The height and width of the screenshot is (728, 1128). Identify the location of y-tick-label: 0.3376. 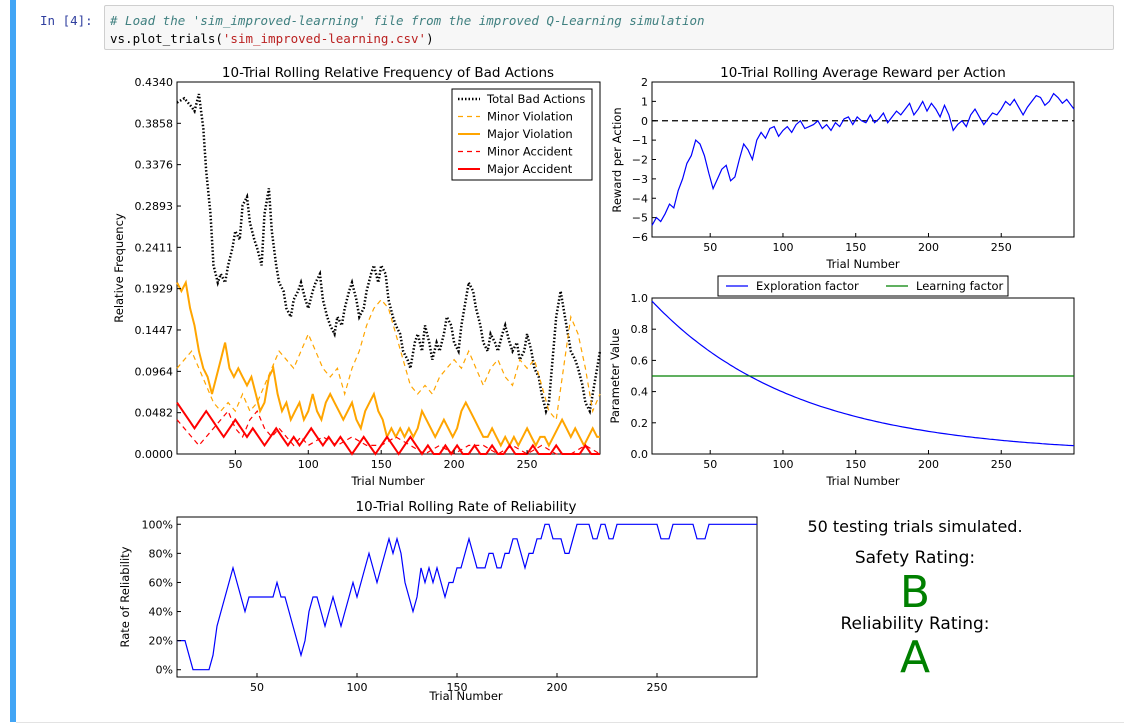
(154, 165).